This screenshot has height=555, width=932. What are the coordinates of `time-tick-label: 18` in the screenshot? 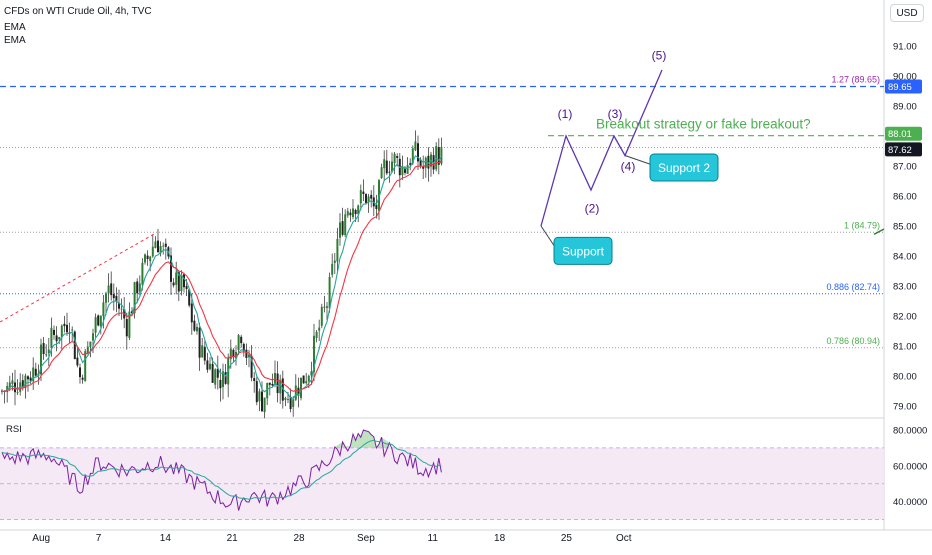 It's located at (500, 538).